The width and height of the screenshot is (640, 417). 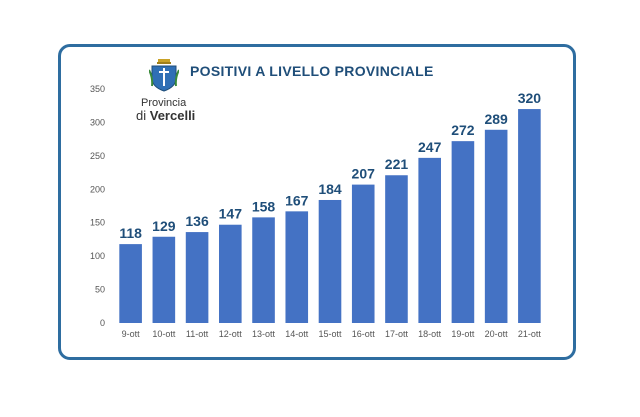 What do you see at coordinates (164, 226) in the screenshot?
I see `data-label: 129` at bounding box center [164, 226].